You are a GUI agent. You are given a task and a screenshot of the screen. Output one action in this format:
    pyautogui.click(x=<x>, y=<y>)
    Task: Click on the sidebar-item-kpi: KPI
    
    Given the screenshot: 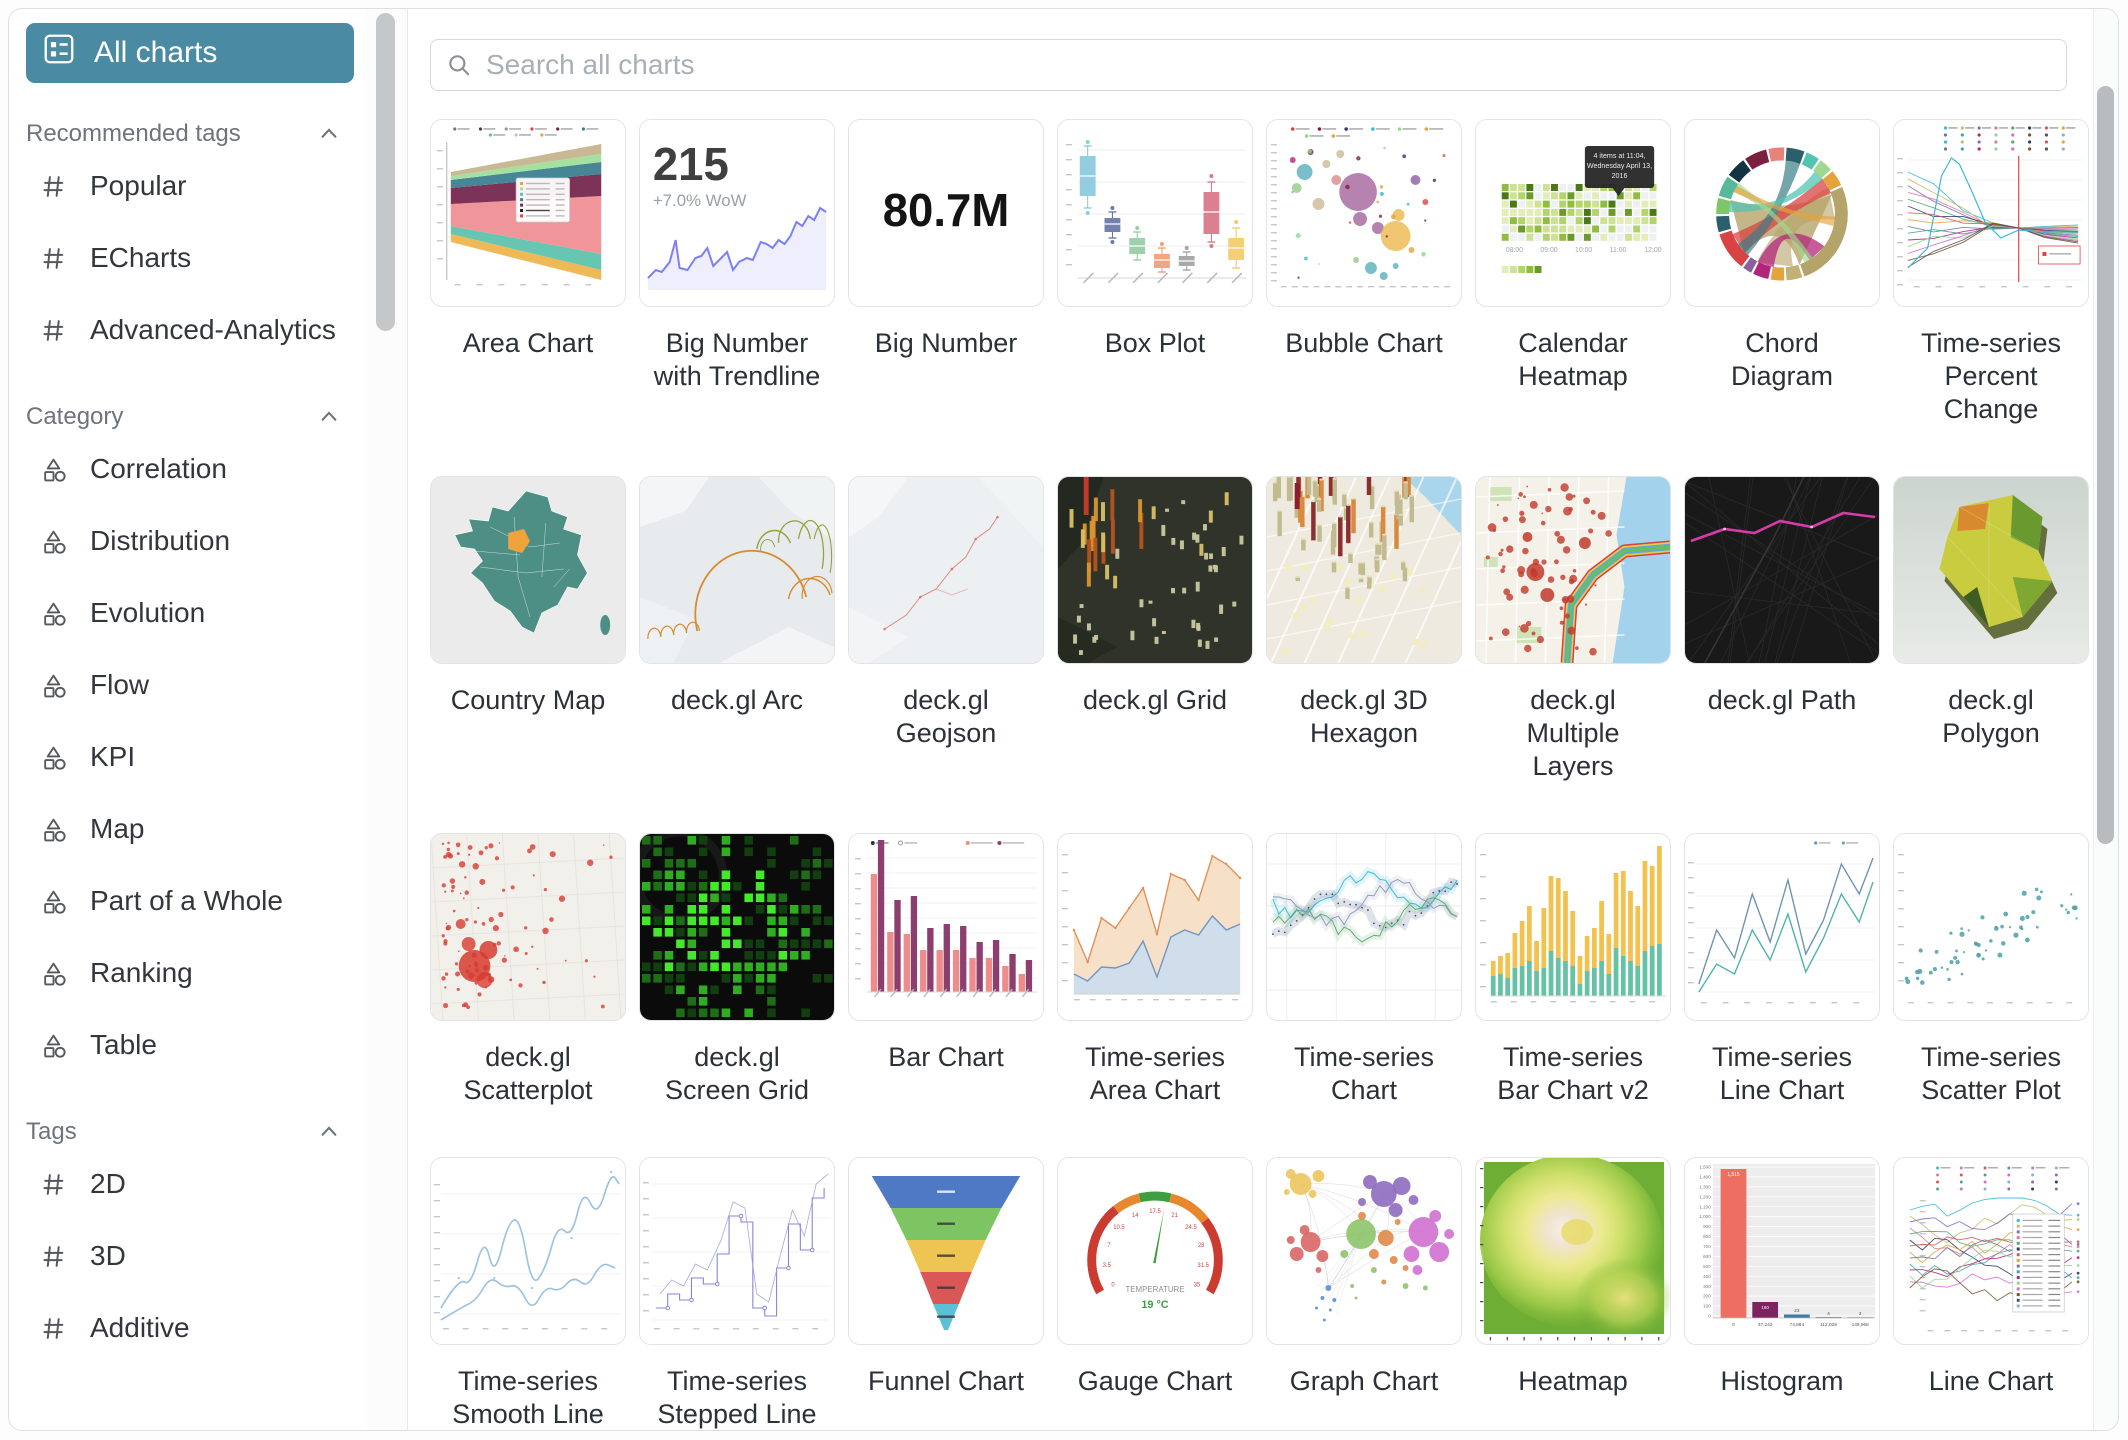 What is the action you would take?
    pyautogui.click(x=196, y=757)
    